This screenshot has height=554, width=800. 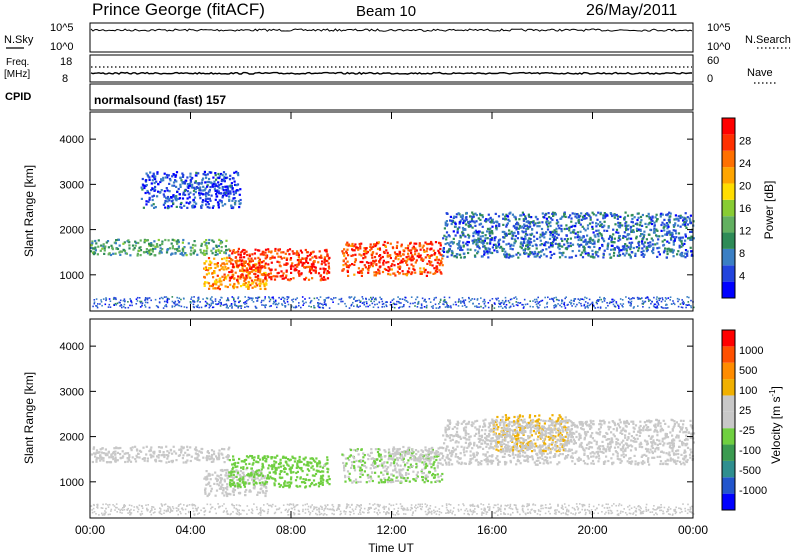 What do you see at coordinates (742, 254) in the screenshot?
I see `colorbar-tick-label: 8` at bounding box center [742, 254].